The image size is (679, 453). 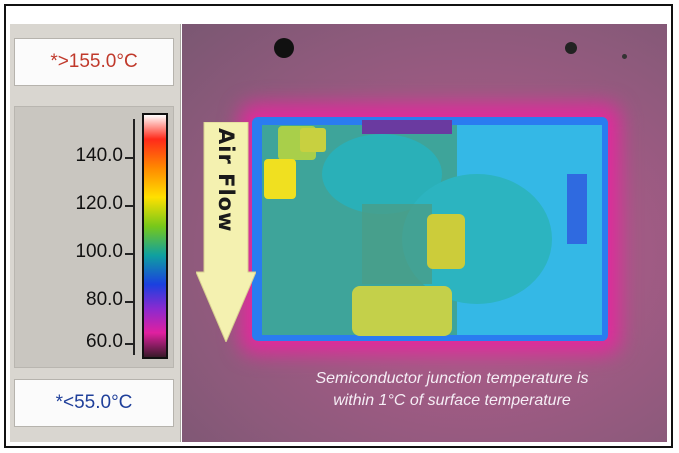 I want to click on tick-label-100: 100.0, so click(x=99, y=251).